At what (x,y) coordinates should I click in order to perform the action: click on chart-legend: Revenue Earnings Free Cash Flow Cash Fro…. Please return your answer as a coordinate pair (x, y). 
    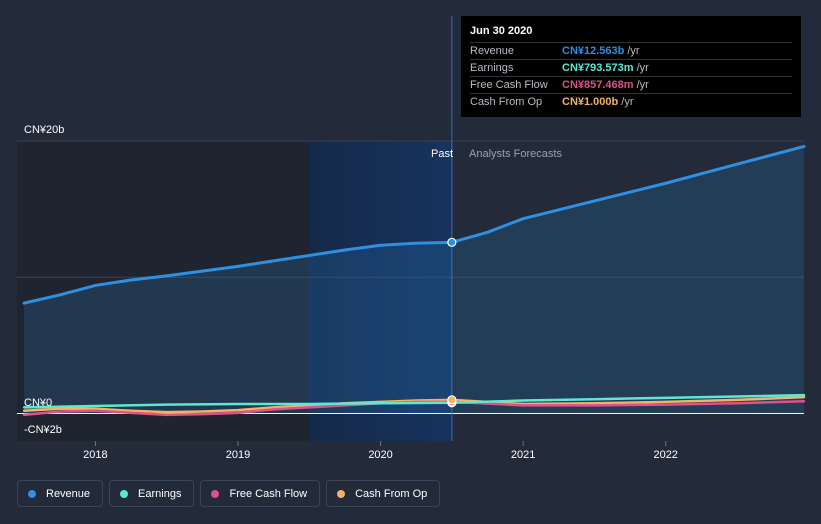
    Looking at the image, I should click on (229, 493).